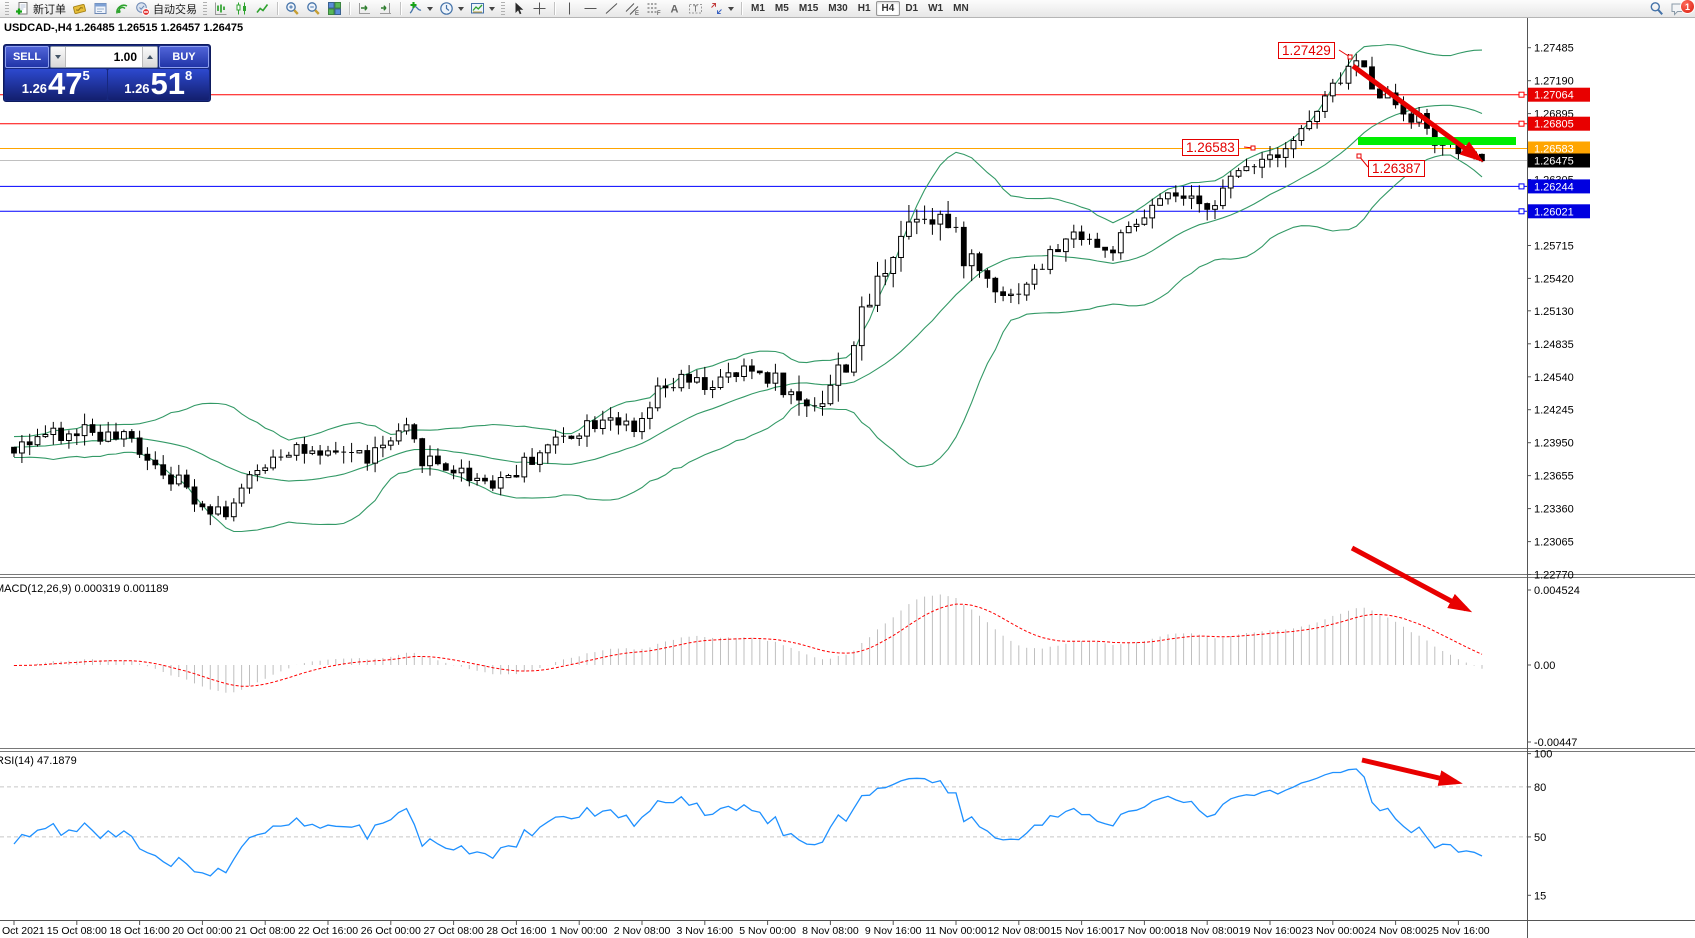  I want to click on auto-trading-button: 自动交易, so click(166, 8).